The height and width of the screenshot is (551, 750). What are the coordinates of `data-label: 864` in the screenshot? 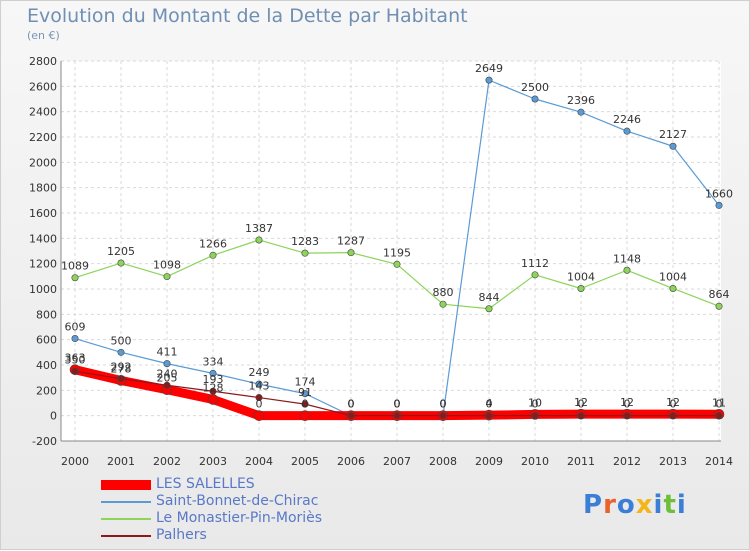 It's located at (719, 294).